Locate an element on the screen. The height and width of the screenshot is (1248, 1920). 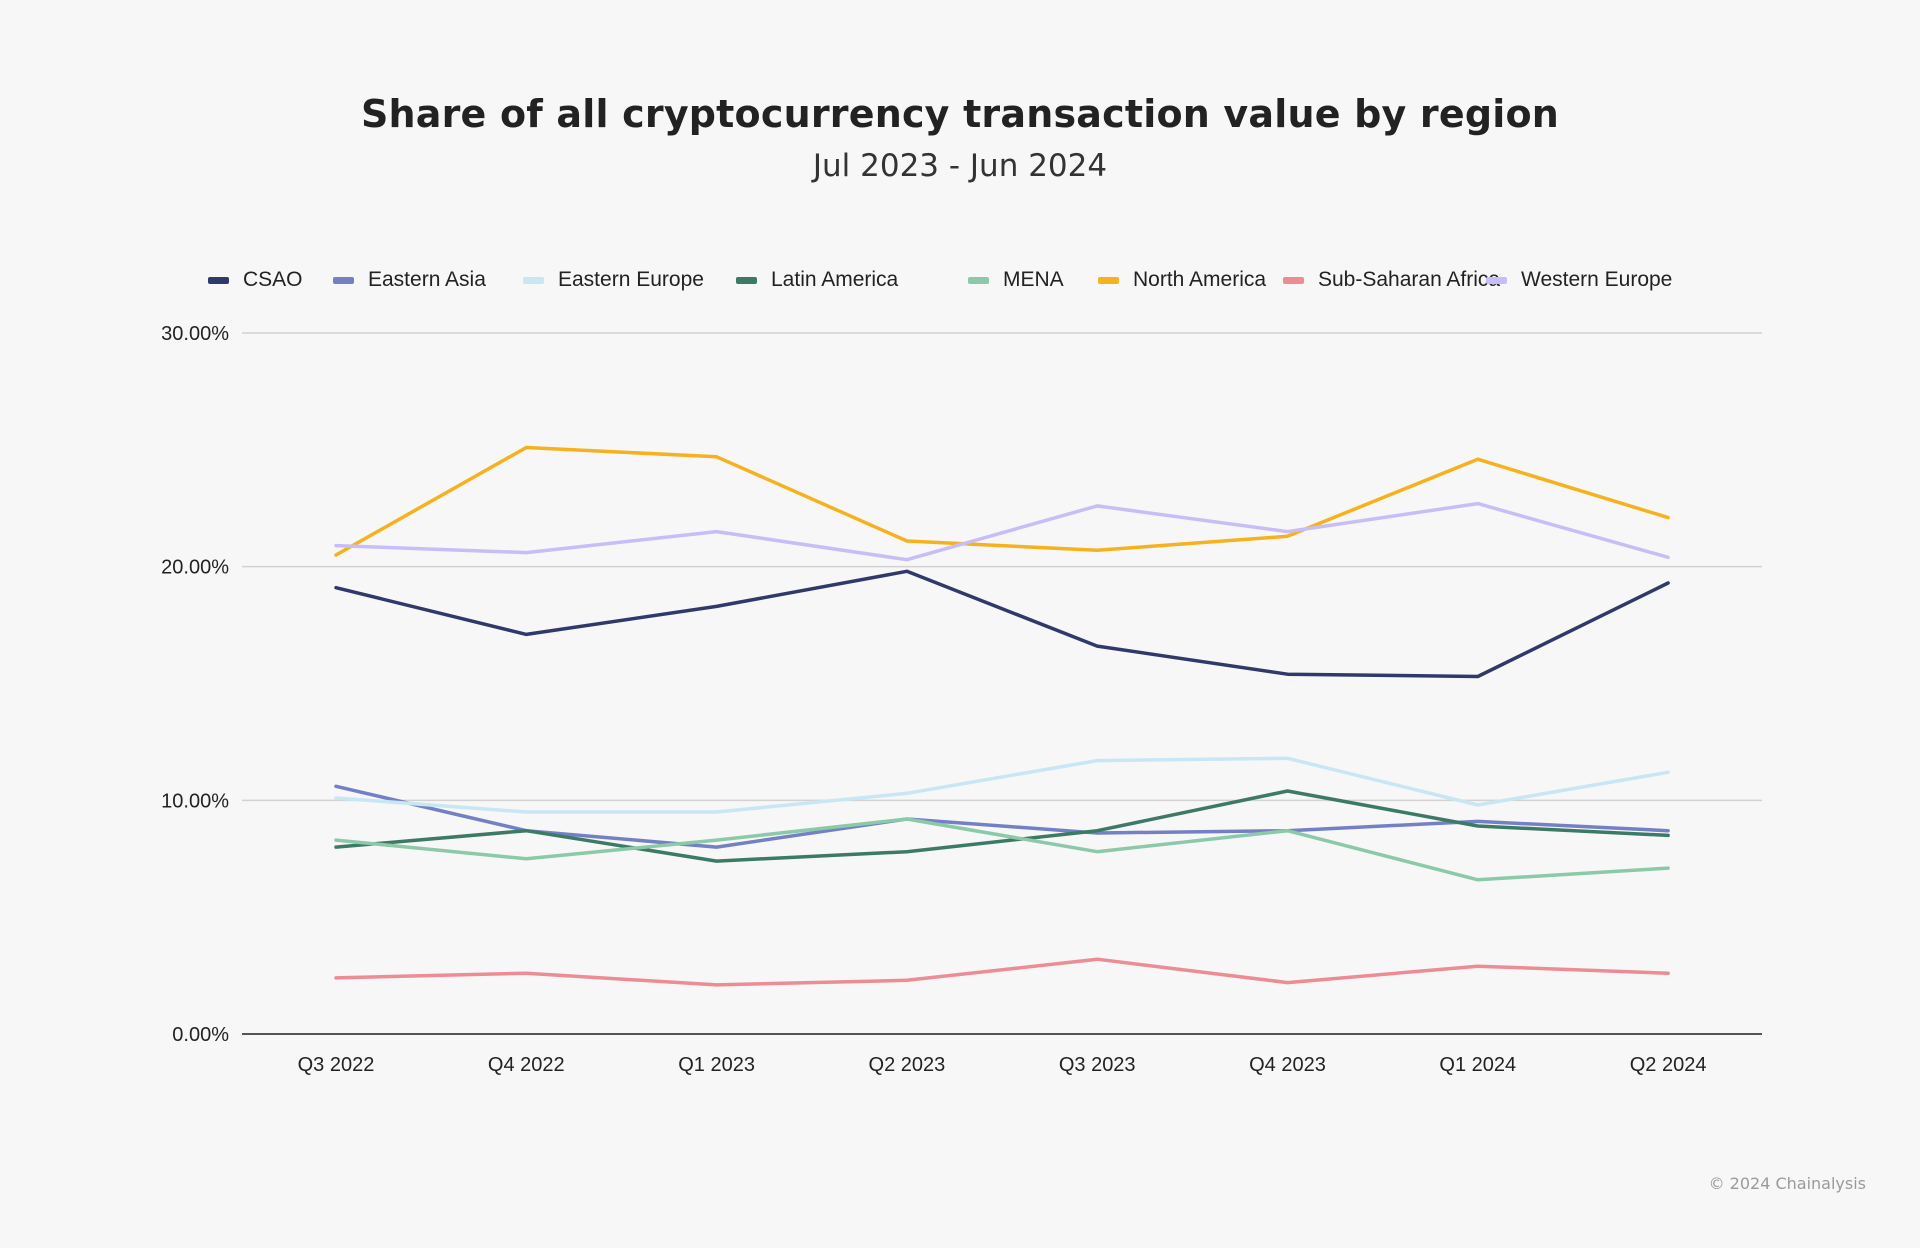
series-line-eastern-europe is located at coordinates (1002, 785).